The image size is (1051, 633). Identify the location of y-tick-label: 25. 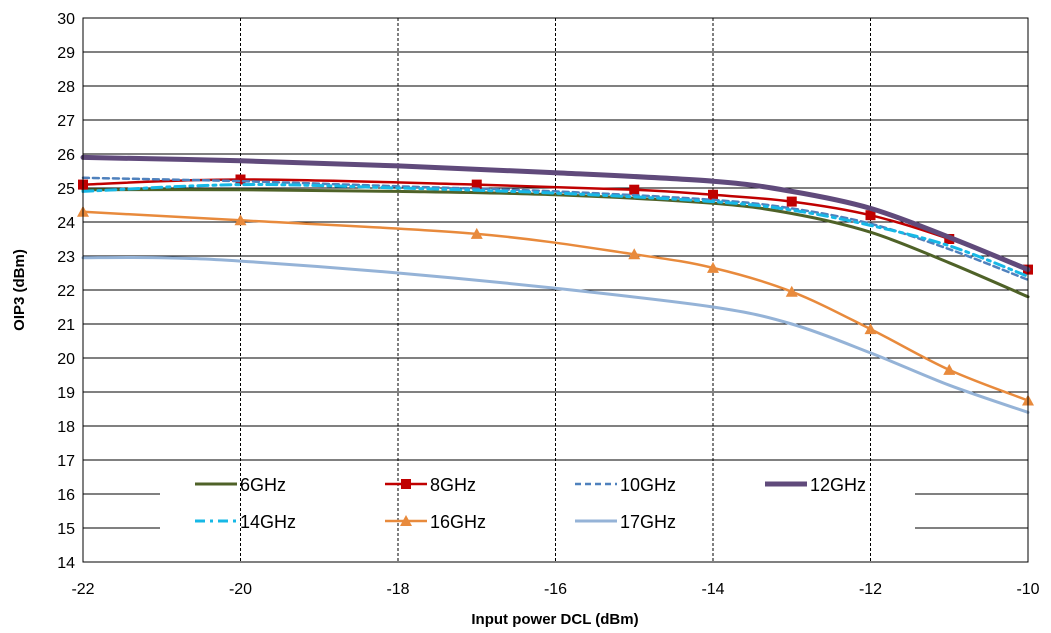
(66, 189).